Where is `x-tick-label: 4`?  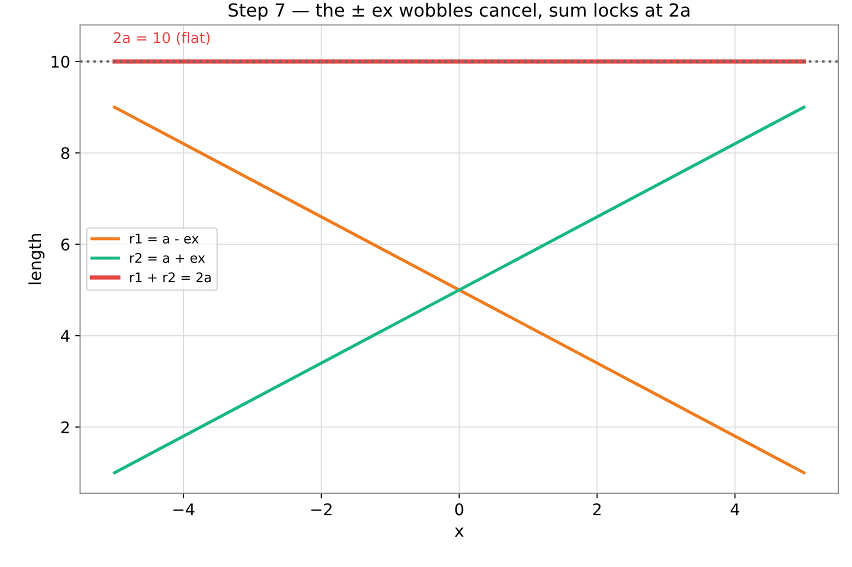
x-tick-label: 4 is located at coordinates (735, 510).